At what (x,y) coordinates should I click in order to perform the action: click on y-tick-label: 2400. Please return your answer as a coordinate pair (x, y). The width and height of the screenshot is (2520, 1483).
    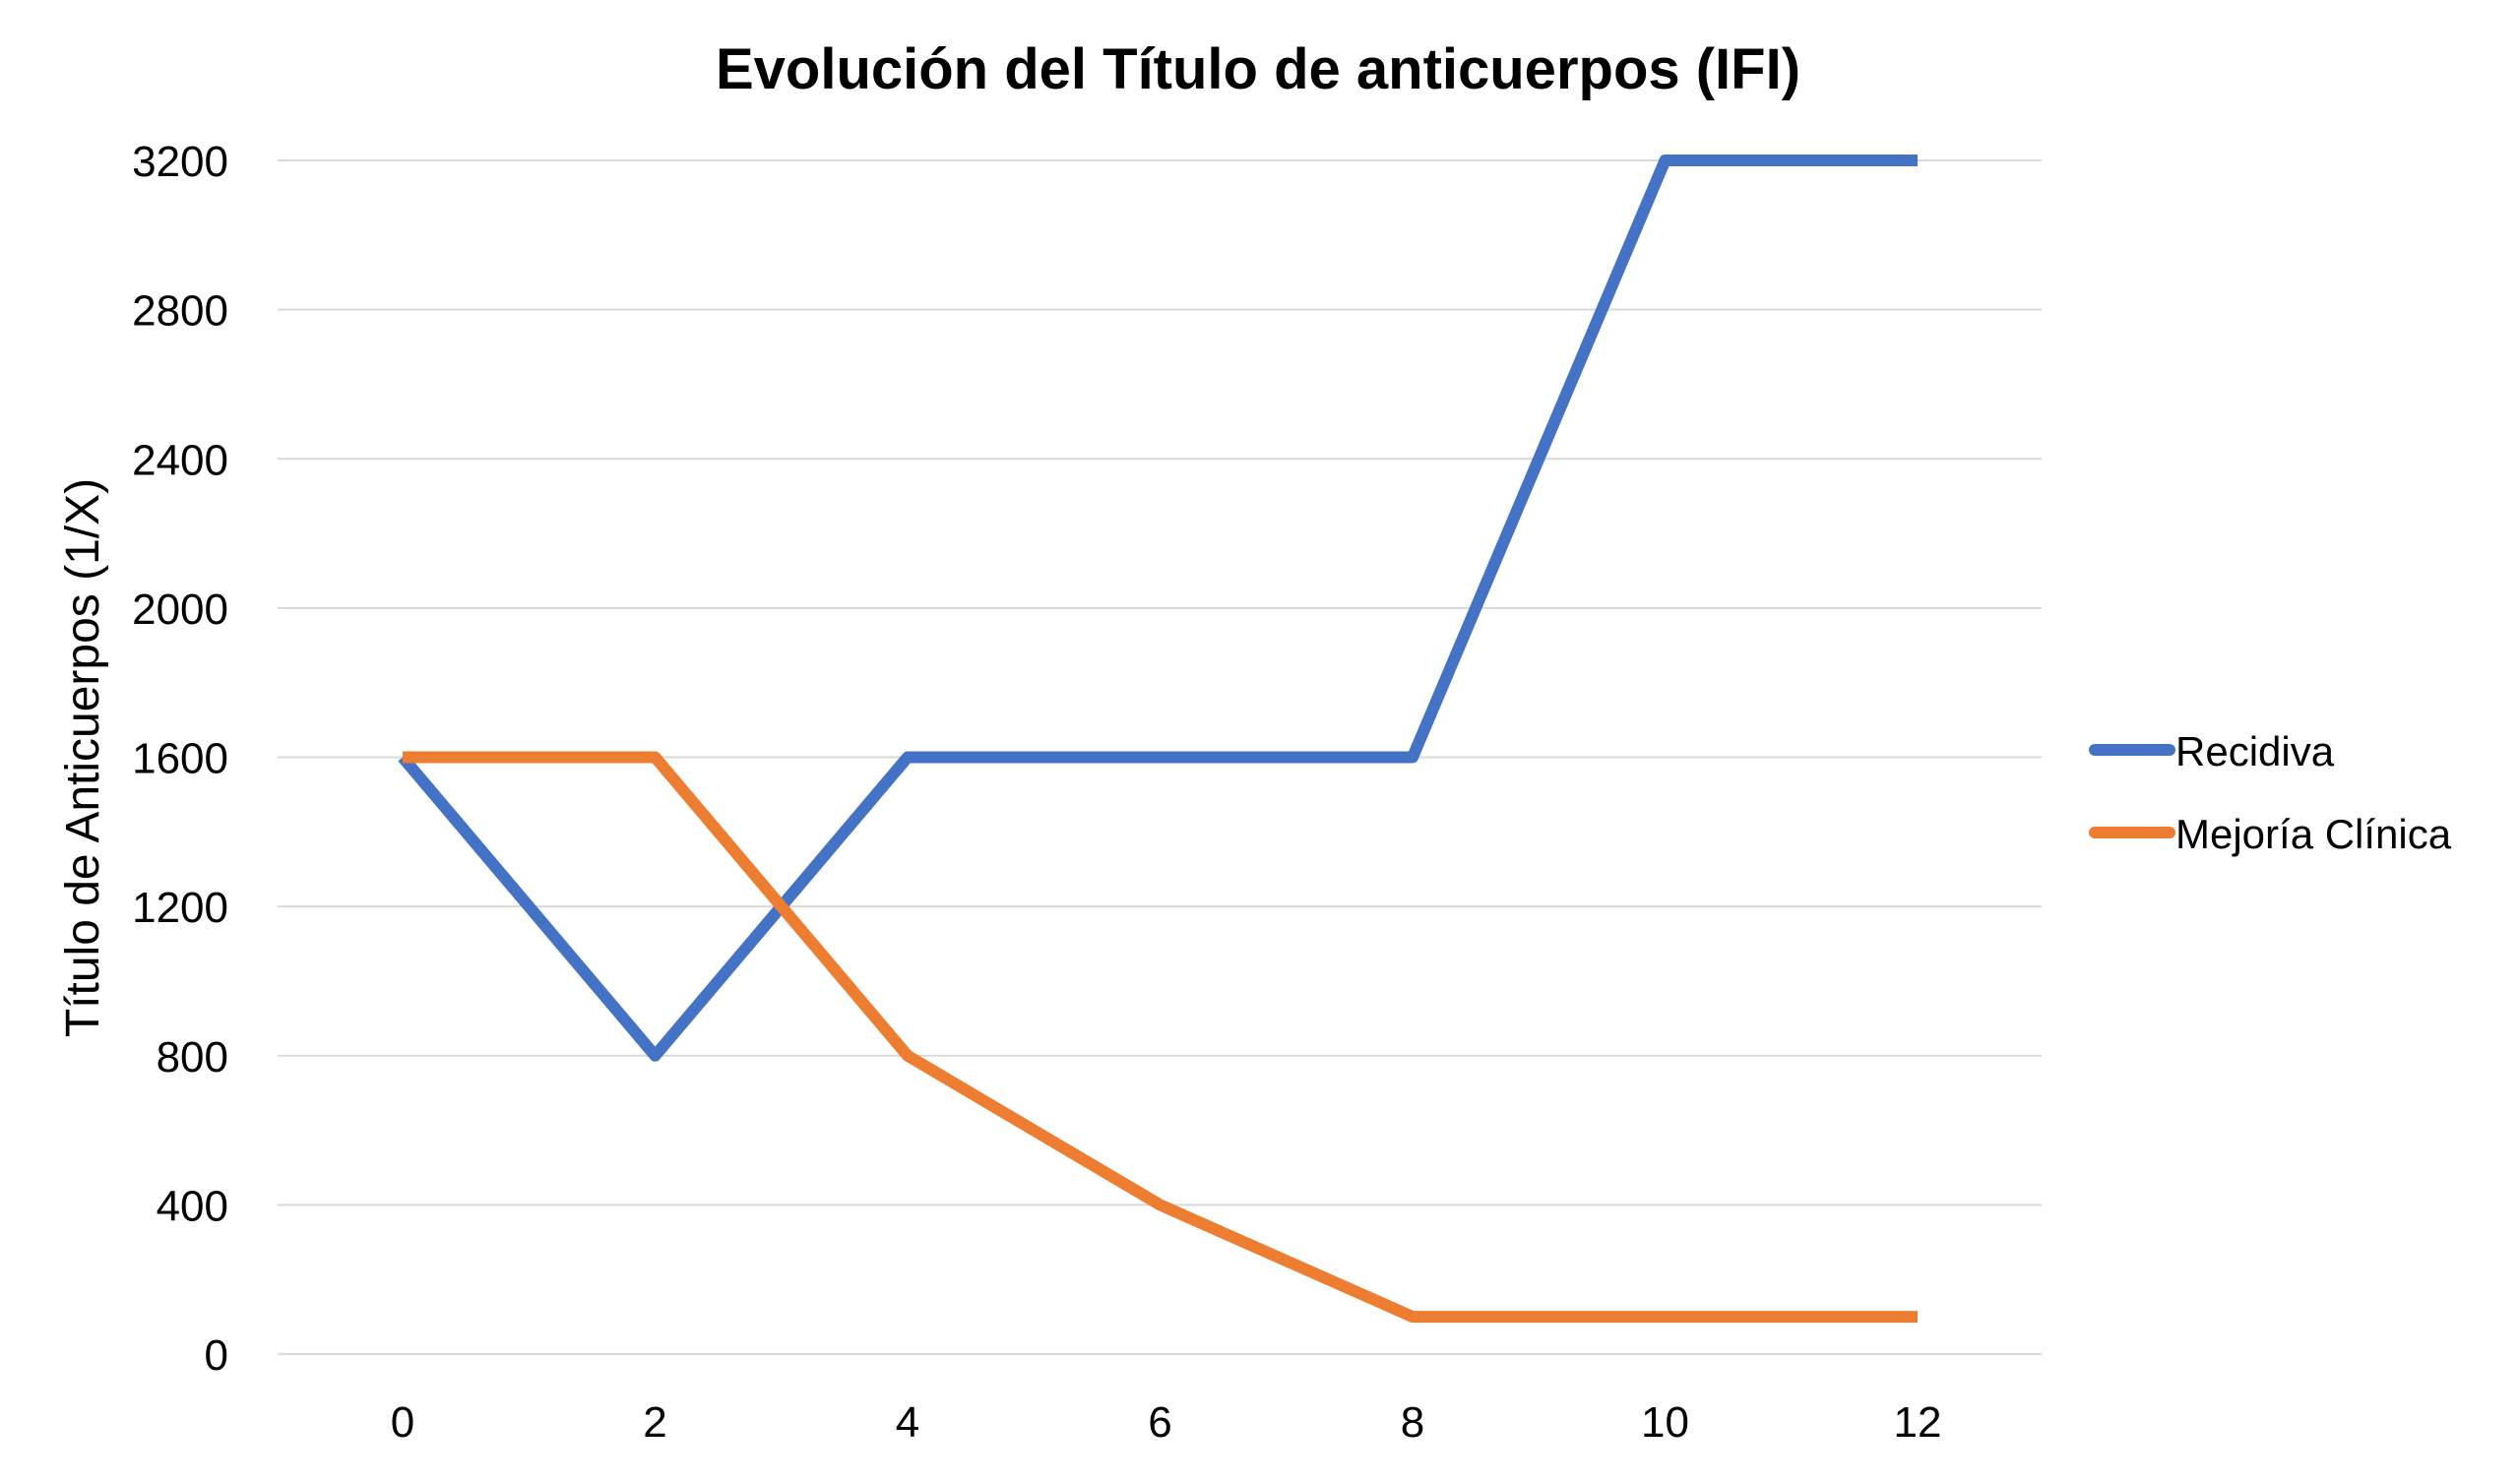
    Looking at the image, I should click on (180, 460).